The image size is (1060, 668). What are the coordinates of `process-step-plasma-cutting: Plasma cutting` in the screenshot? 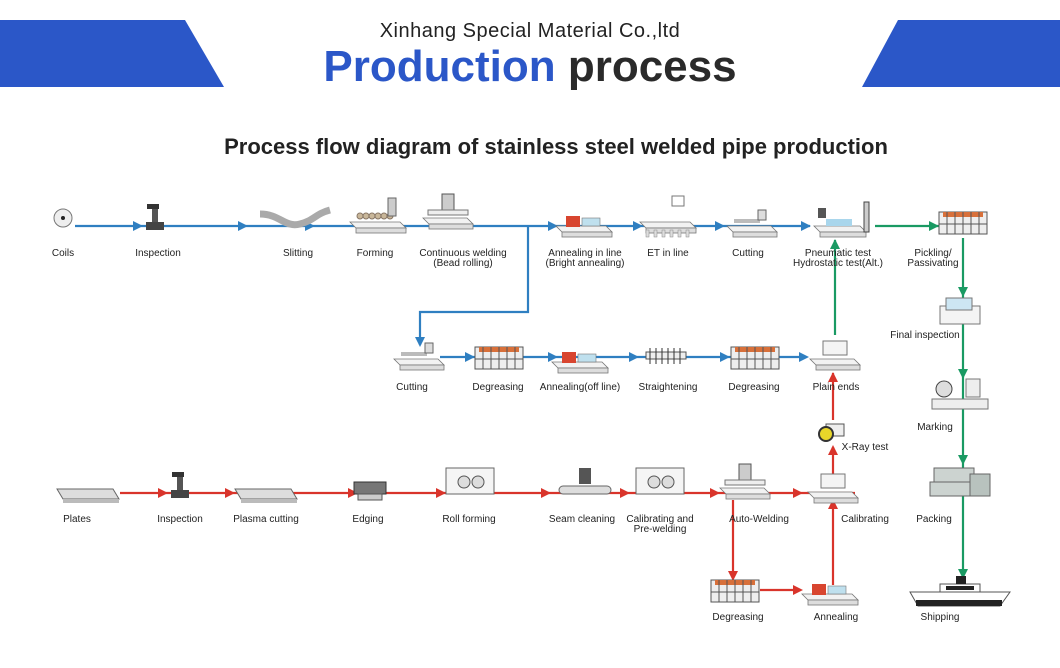 It's located at (266, 506).